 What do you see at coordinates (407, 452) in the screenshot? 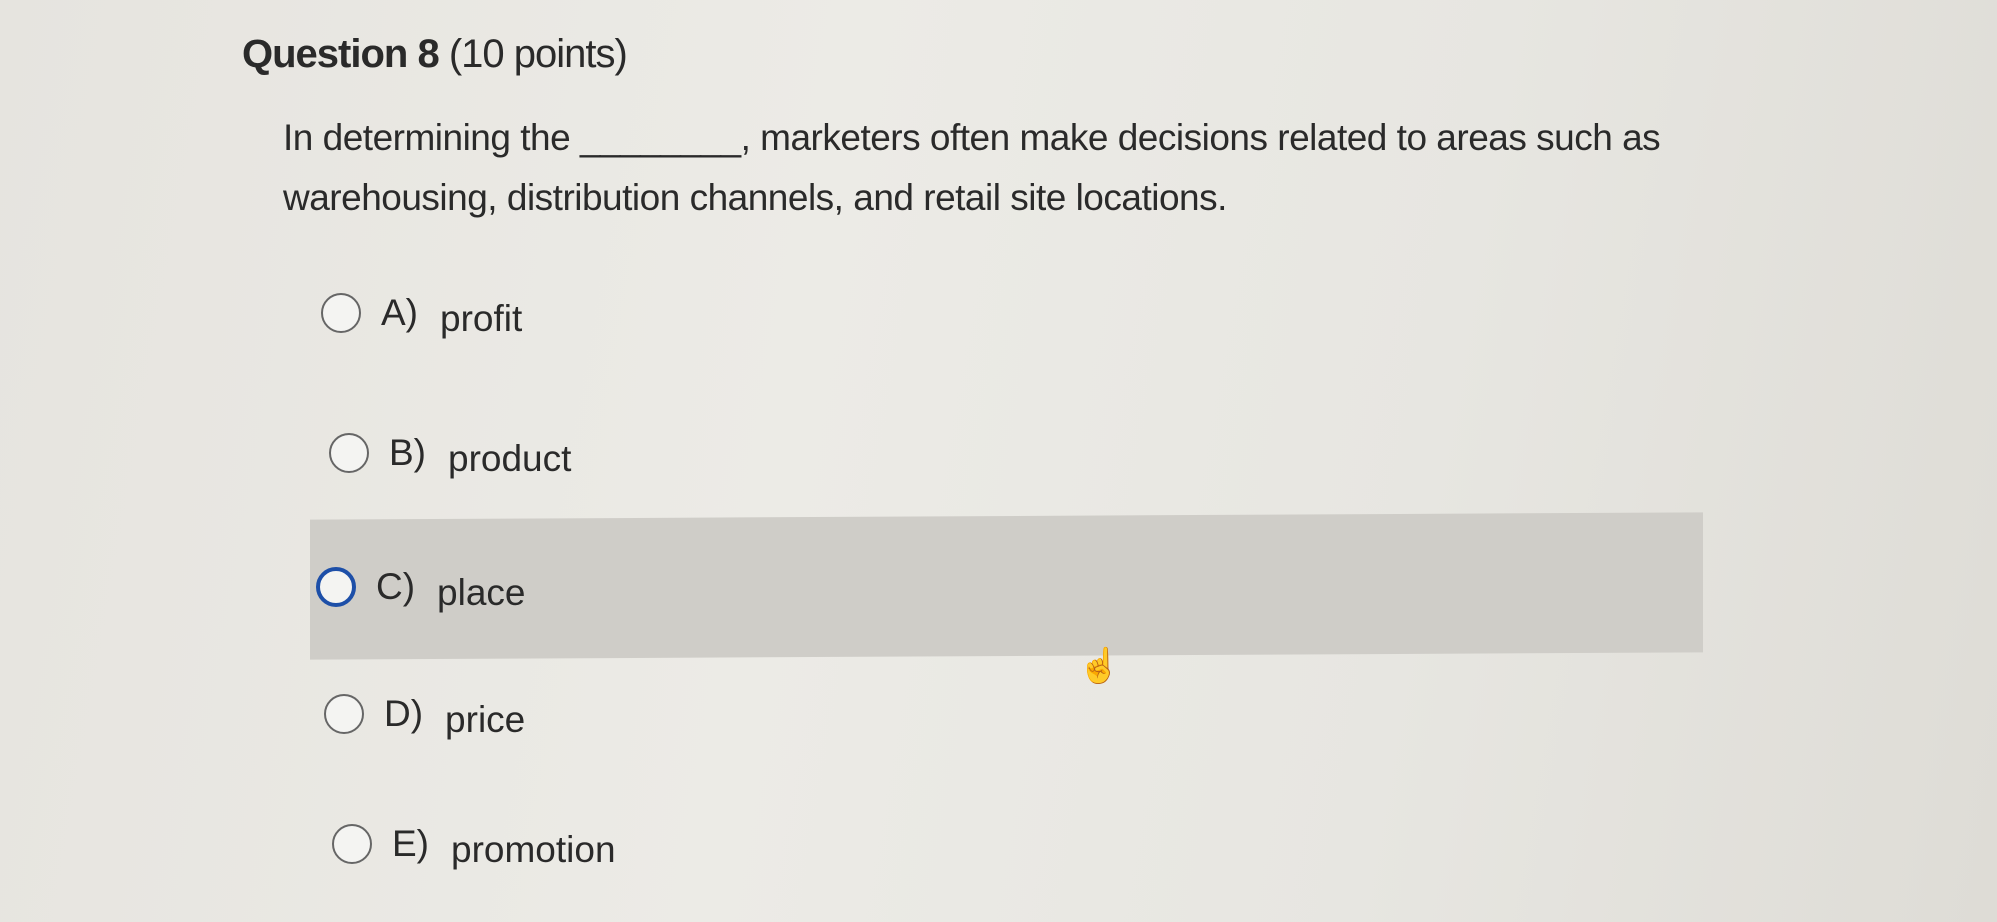
I see `option-letter: B)` at bounding box center [407, 452].